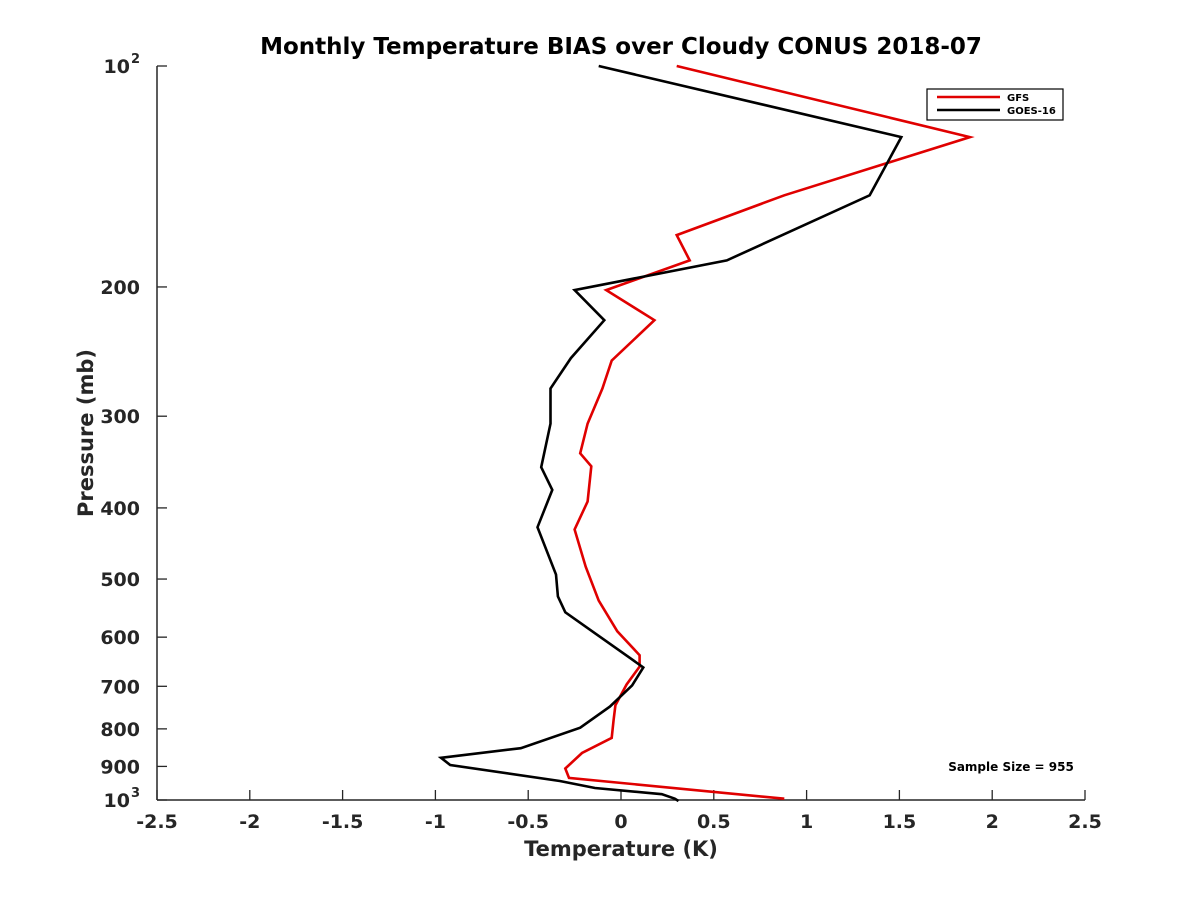 This screenshot has height=900, width=1200. Describe the element at coordinates (714, 822) in the screenshot. I see `x-tick-label: 0.5` at that location.